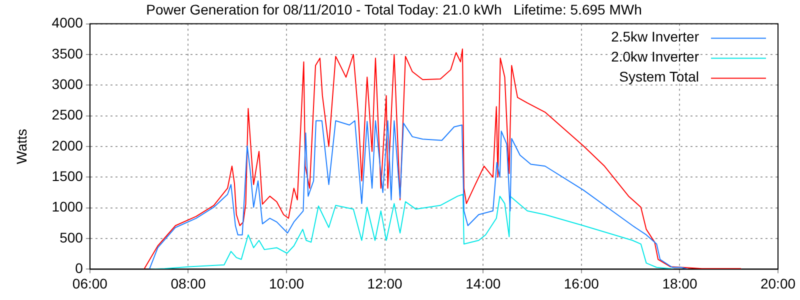  What do you see at coordinates (79, 268) in the screenshot?
I see `y-tick-label: 0` at bounding box center [79, 268].